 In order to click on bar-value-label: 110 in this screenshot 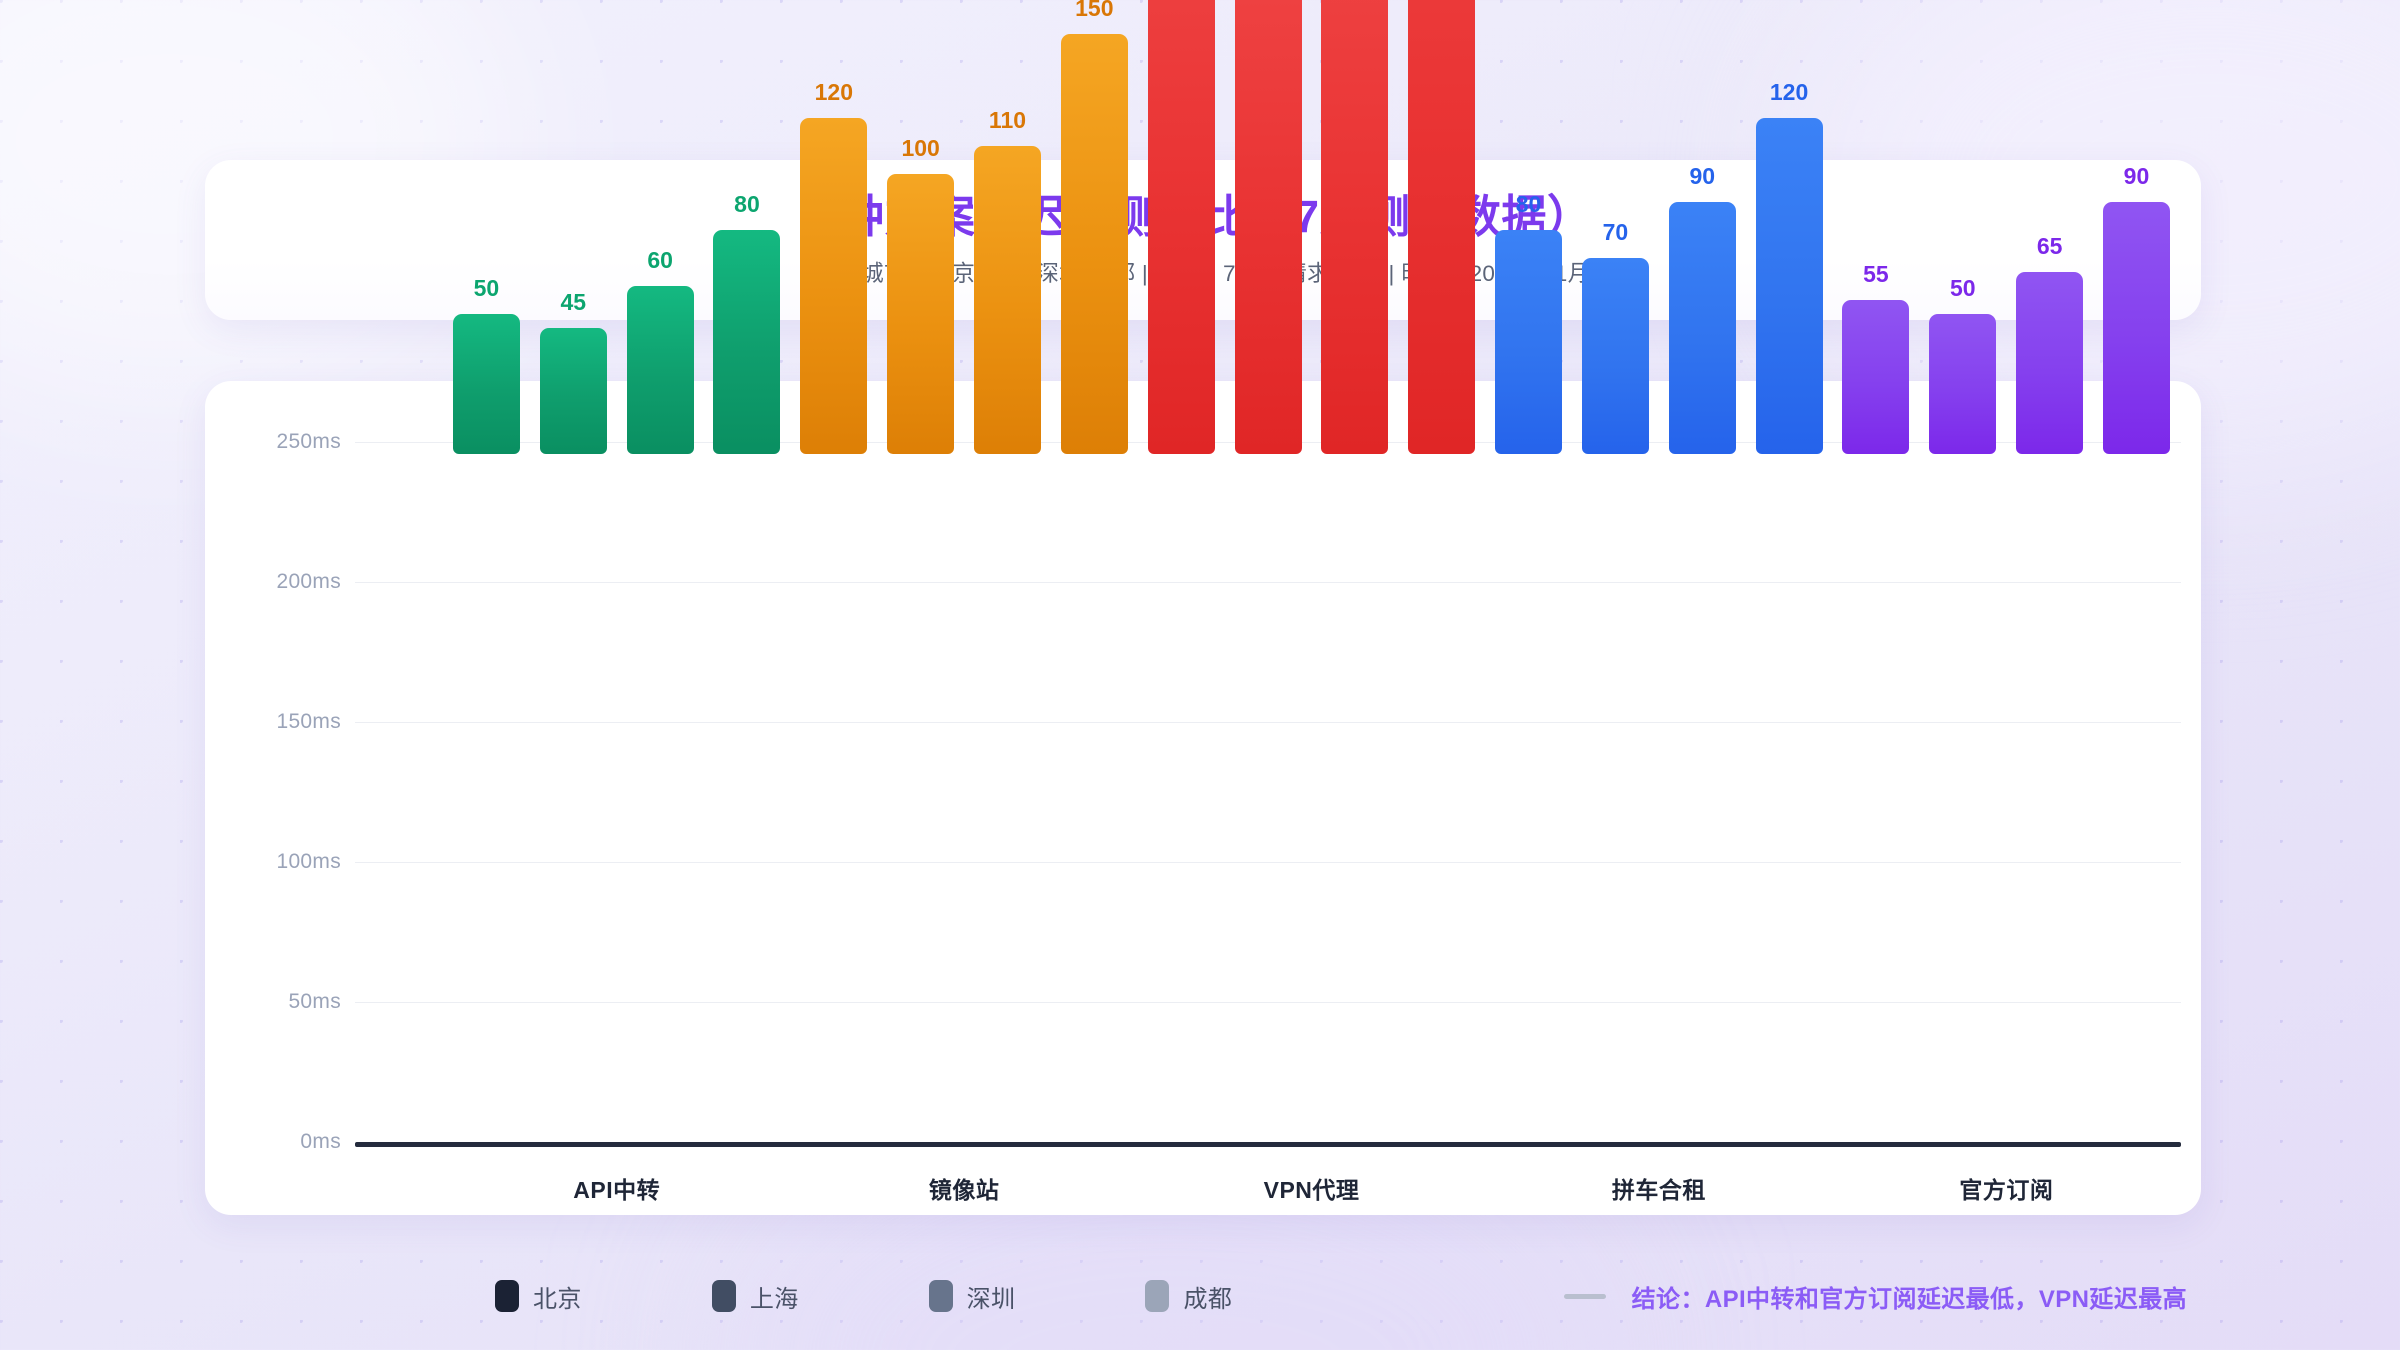, I will do `click(1007, 120)`.